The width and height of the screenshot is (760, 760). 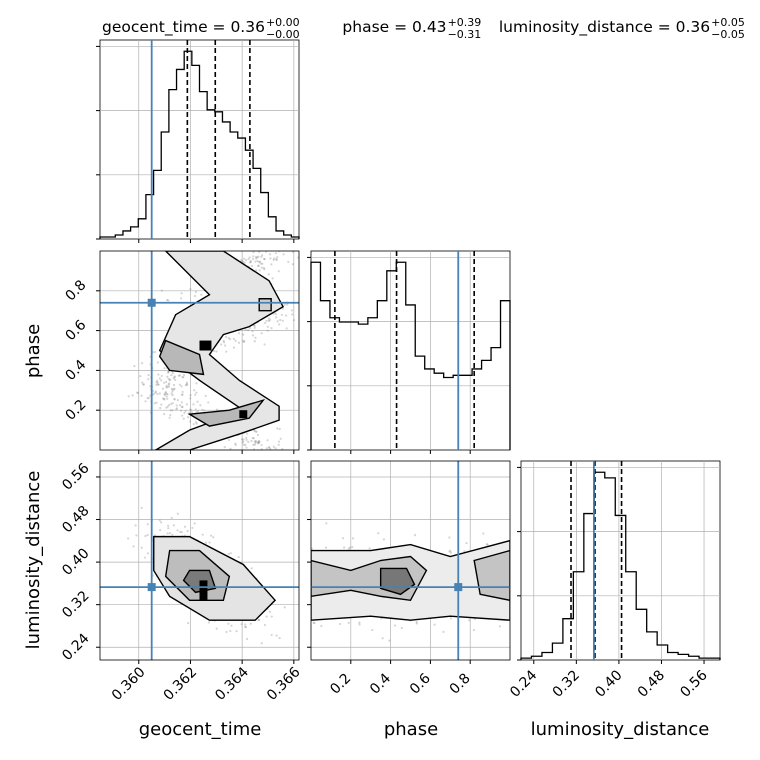 What do you see at coordinates (283, 22) in the screenshot?
I see `title-geocent_time-plus: +0.00` at bounding box center [283, 22].